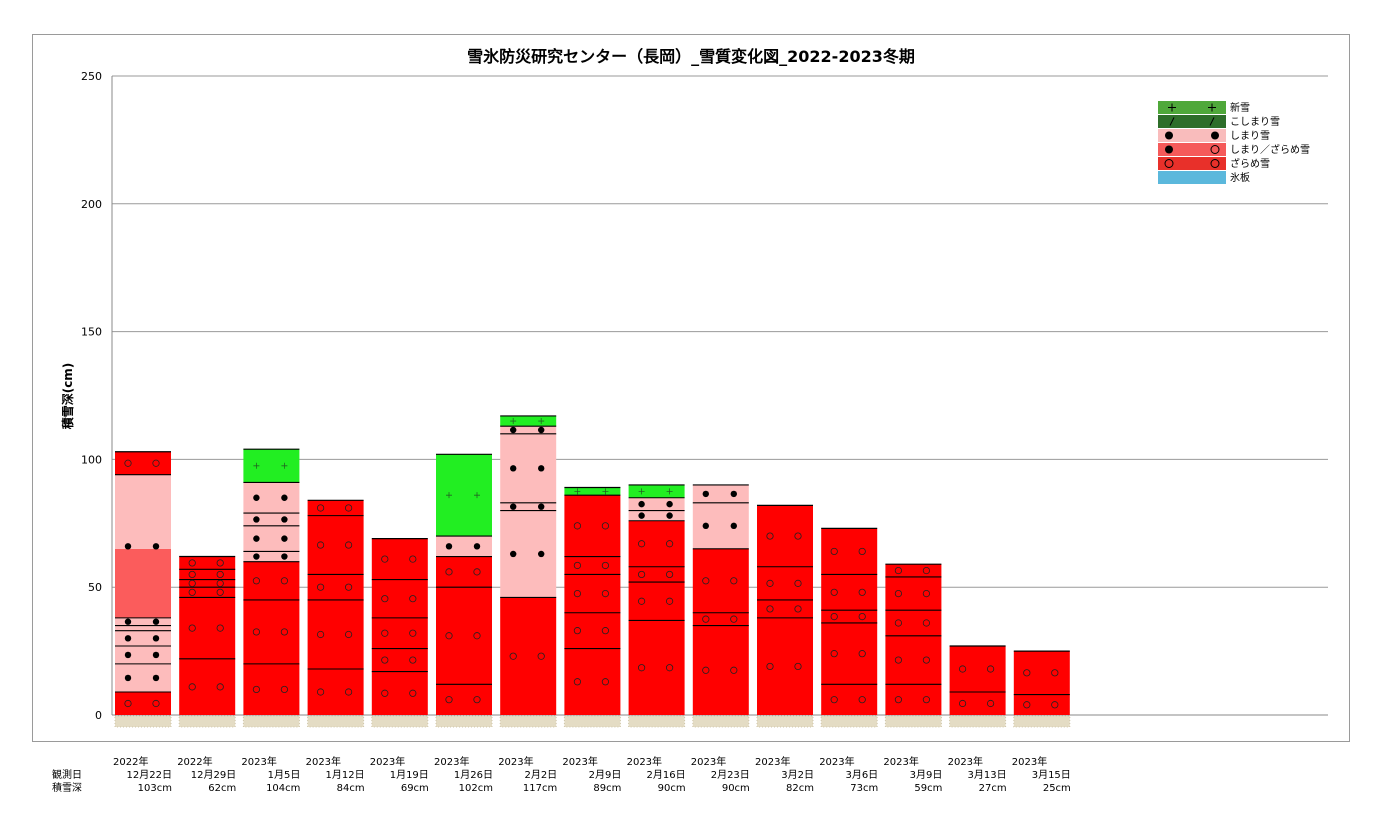  Describe the element at coordinates (666, 775) in the screenshot. I see `observation-date: 2月16日` at that location.